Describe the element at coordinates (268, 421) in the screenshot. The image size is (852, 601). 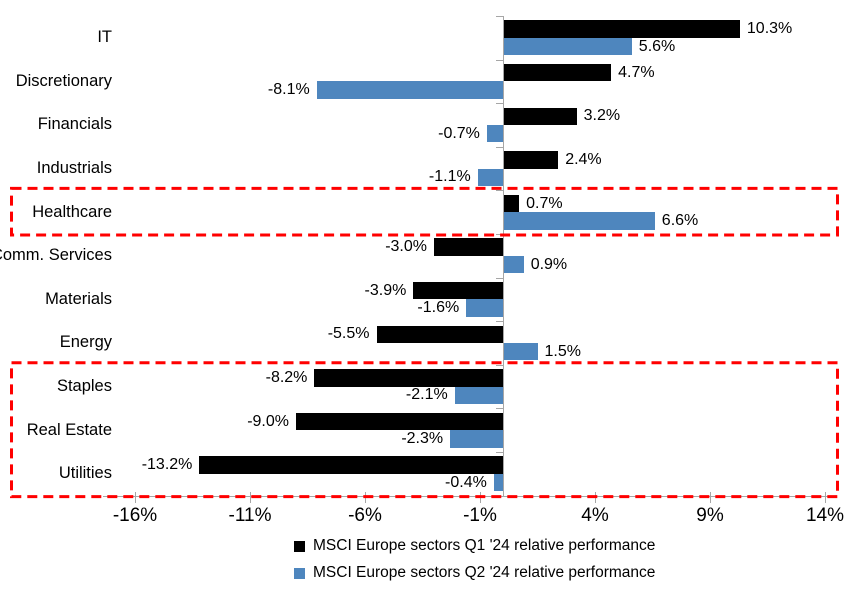
I see `data-label-q1: -9.0%` at that location.